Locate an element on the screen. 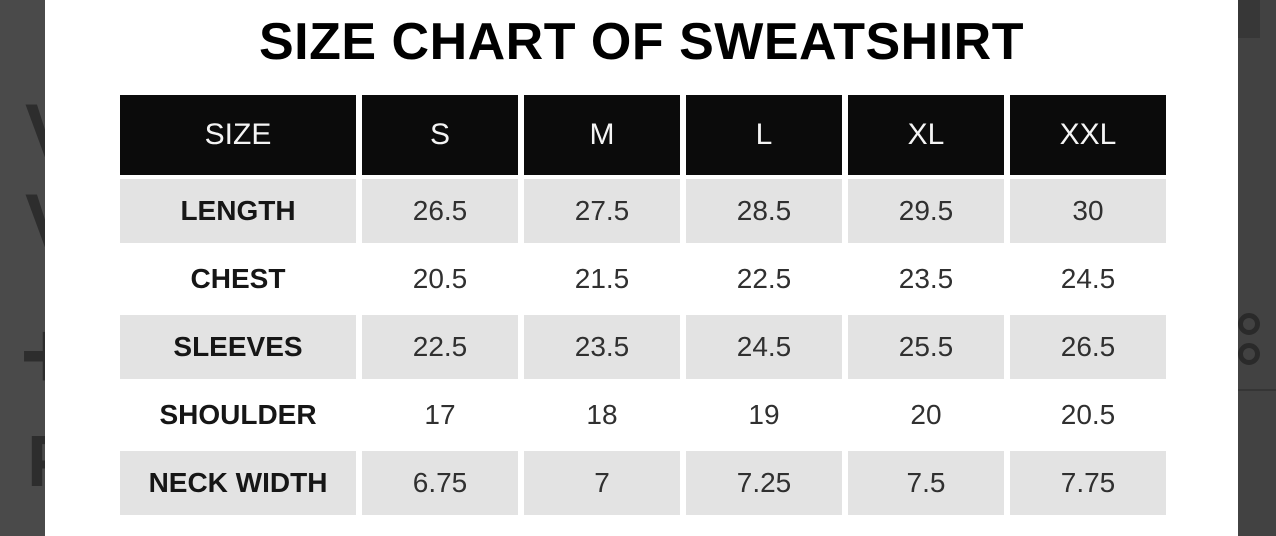  value-shoulder-m: 18 is located at coordinates (602, 415).